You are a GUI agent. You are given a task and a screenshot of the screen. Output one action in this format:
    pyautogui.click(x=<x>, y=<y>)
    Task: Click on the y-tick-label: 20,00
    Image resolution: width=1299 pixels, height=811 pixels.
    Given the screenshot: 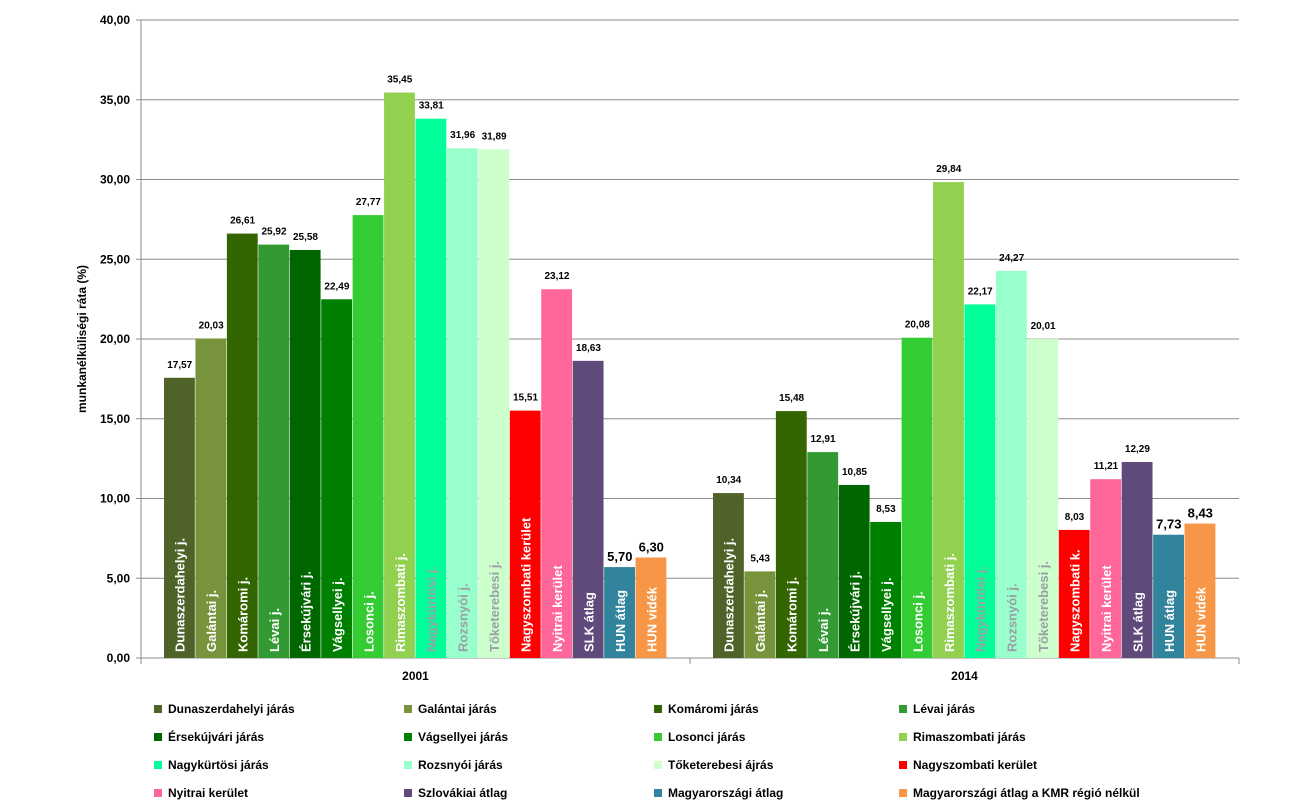 What is the action you would take?
    pyautogui.click(x=115, y=339)
    